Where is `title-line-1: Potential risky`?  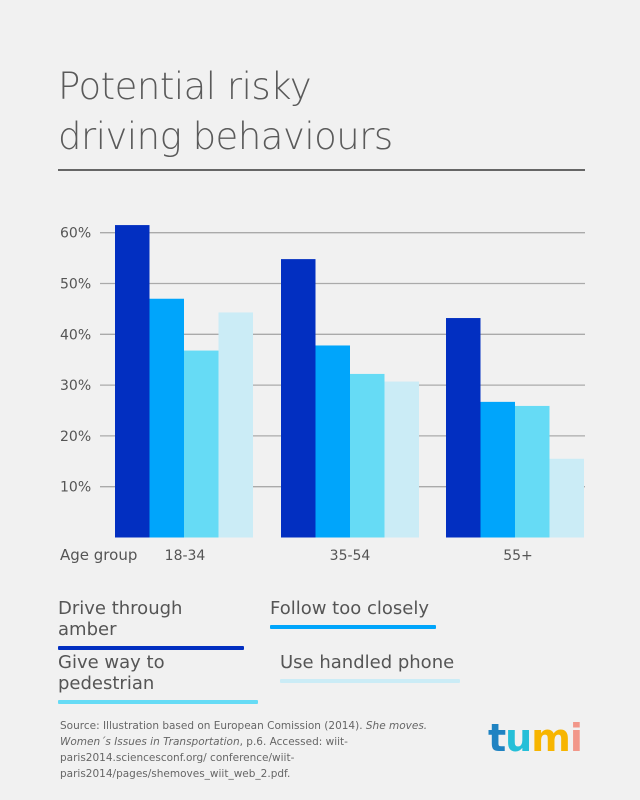
title-line-1: Potential risky is located at coordinates (185, 86).